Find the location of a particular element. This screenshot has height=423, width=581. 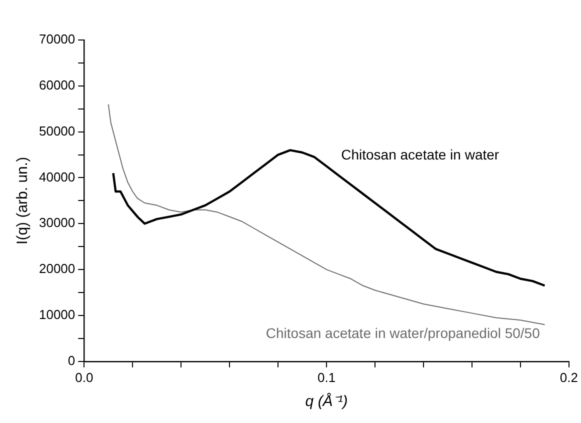

y-tick-label: 50000 is located at coordinates (57, 130).